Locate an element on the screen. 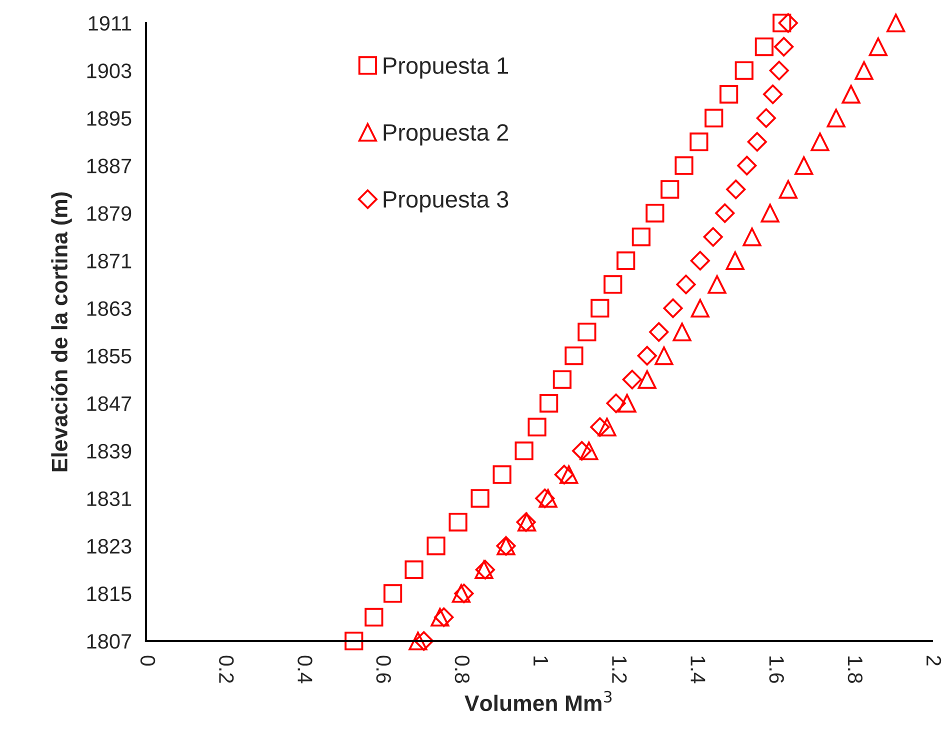  y-tick-label: 1871 is located at coordinates (109, 261).